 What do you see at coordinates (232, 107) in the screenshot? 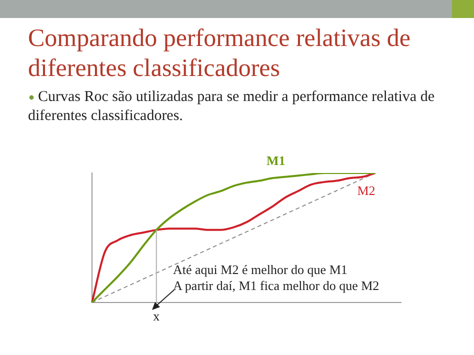
I see `chart-subtitle: Curvas Roc são utilizadas para se medir a performance relativa de diferentes classificadores.` at bounding box center [232, 107].